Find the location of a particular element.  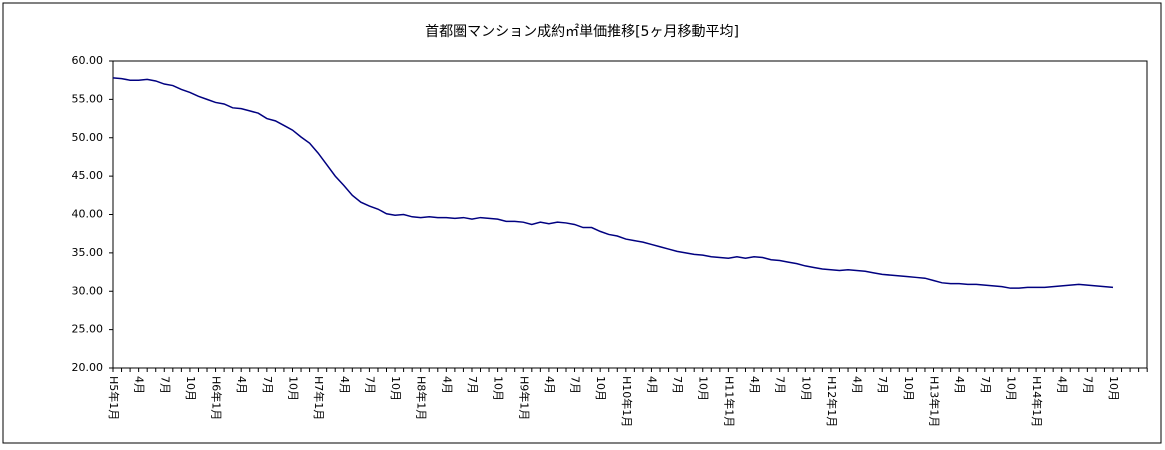

x-tick-label: H14年1月 is located at coordinates (1037, 401).